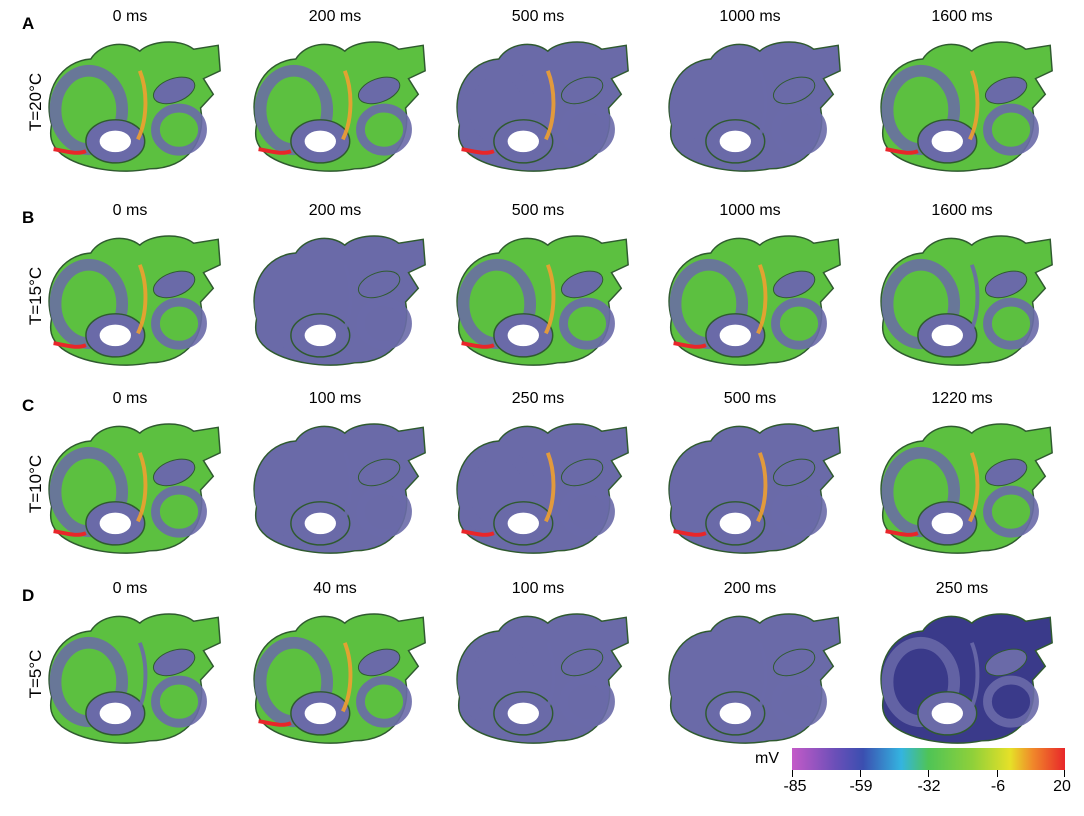 The image size is (1084, 816). Describe the element at coordinates (998, 786) in the screenshot. I see `colorbar-tick-label: -6` at that location.